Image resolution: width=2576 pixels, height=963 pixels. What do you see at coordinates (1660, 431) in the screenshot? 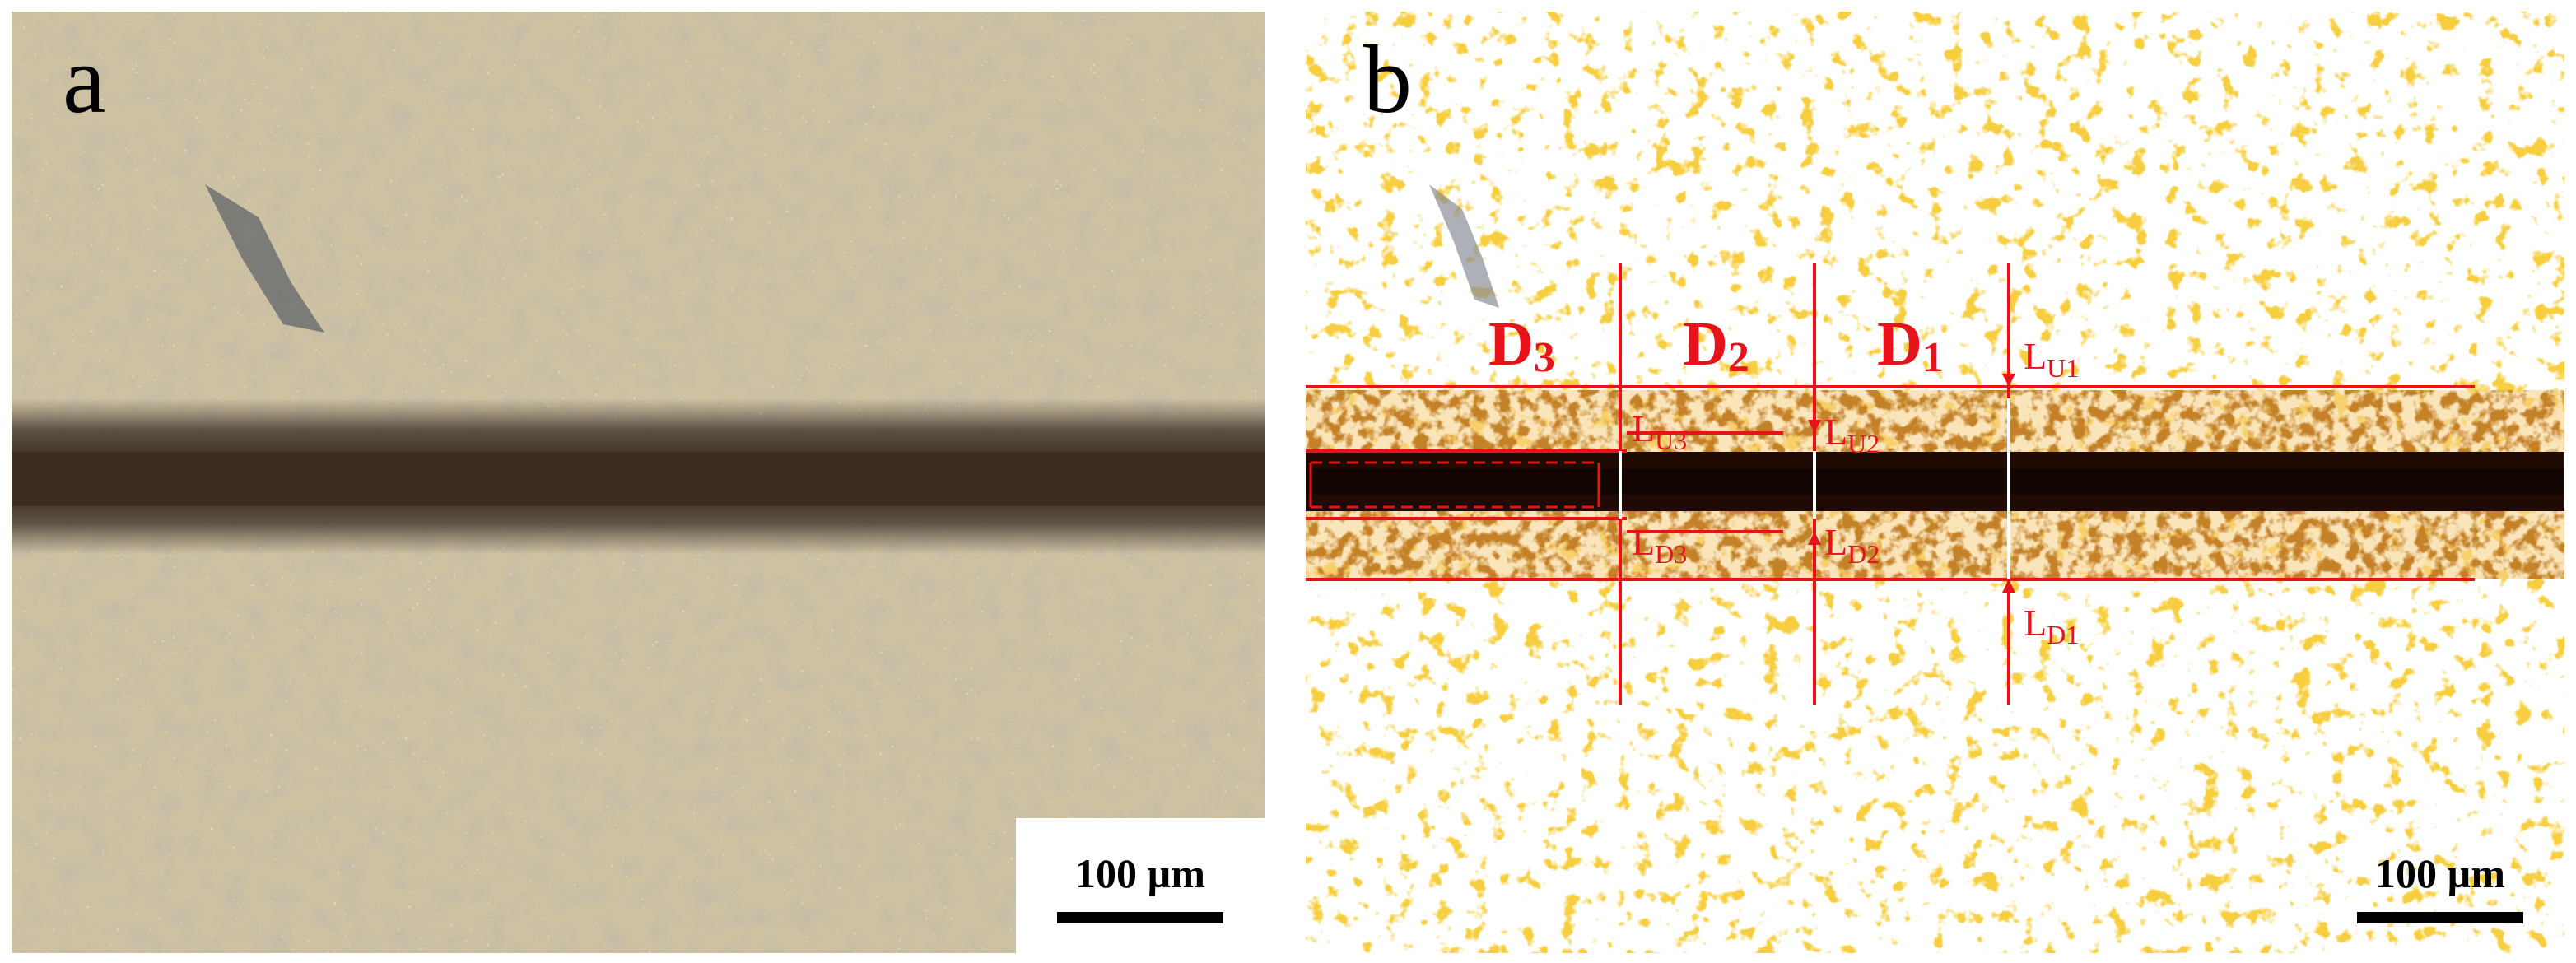
I see `length-label-lu3: LU3` at bounding box center [1660, 431].